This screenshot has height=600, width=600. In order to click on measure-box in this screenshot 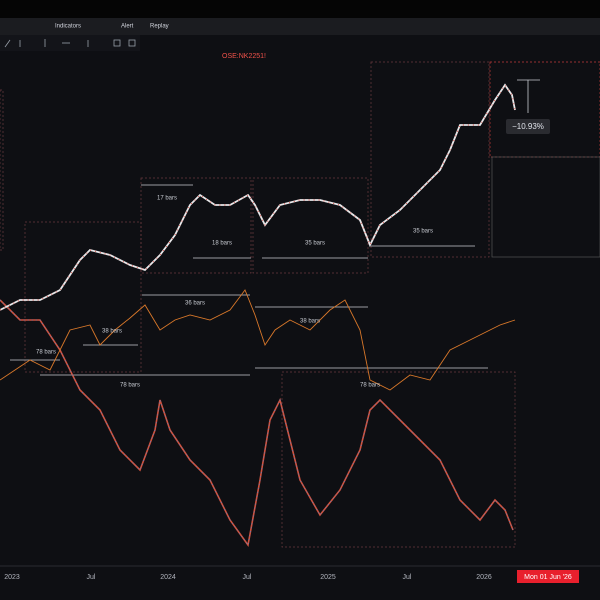, I will do `click(528, 126)`.